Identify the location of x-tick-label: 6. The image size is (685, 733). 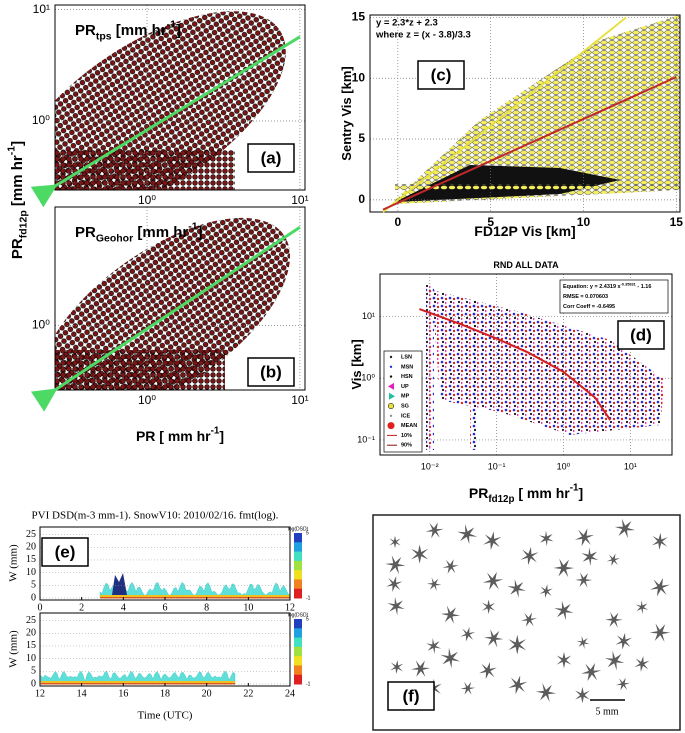
(165, 607).